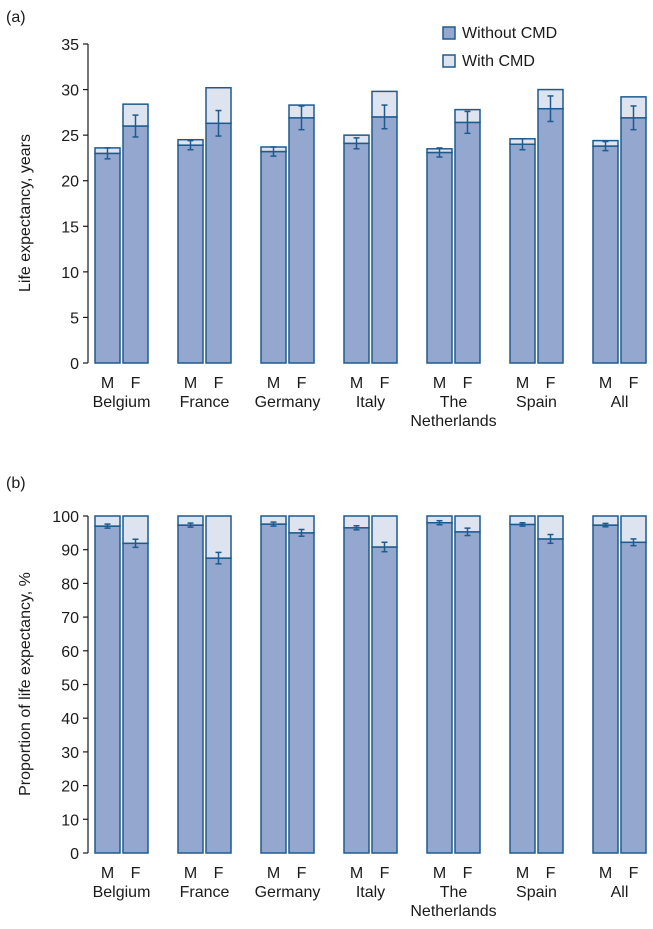 The height and width of the screenshot is (929, 653). I want to click on legend-label-without-cmd: Without CMD, so click(509, 33).